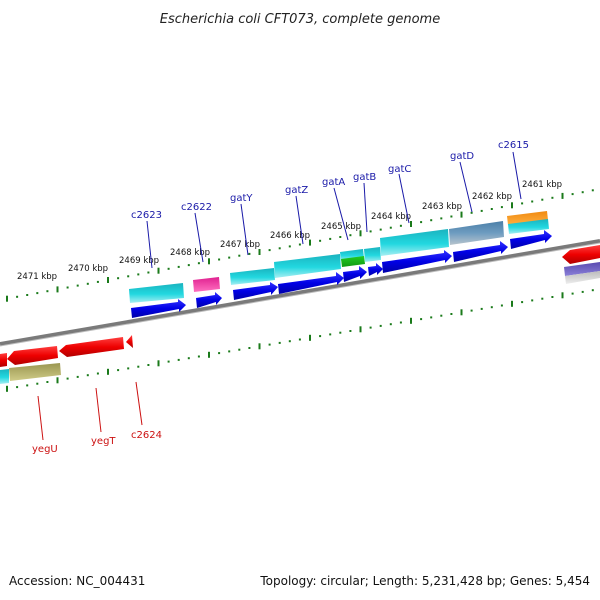 The image size is (600, 600). I want to click on ruler-label: 2470 kbp, so click(88, 269).